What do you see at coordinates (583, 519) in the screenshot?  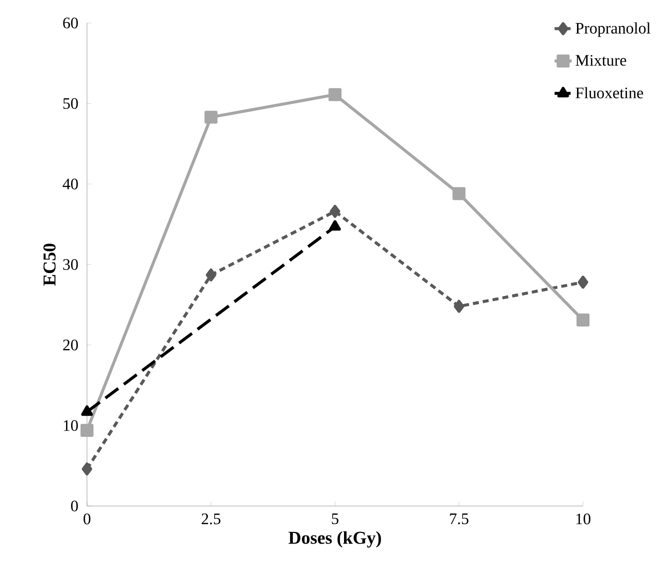 I see `x-tick-label: 10` at bounding box center [583, 519].